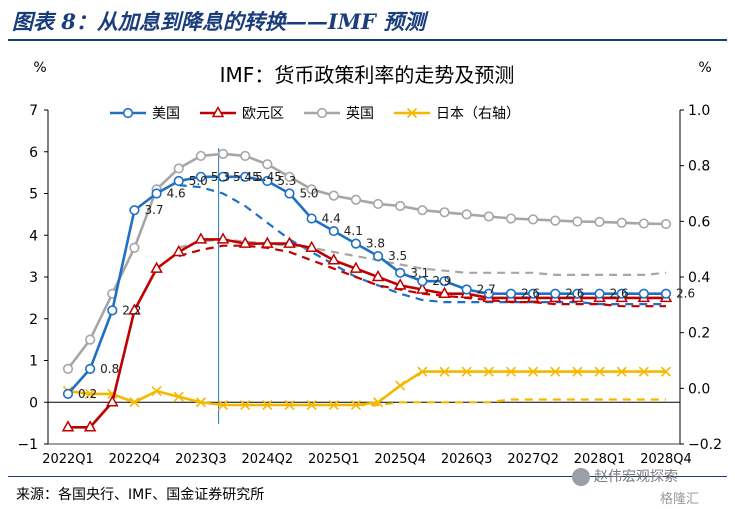  I want to click on data-label: 5.45, so click(246, 177).